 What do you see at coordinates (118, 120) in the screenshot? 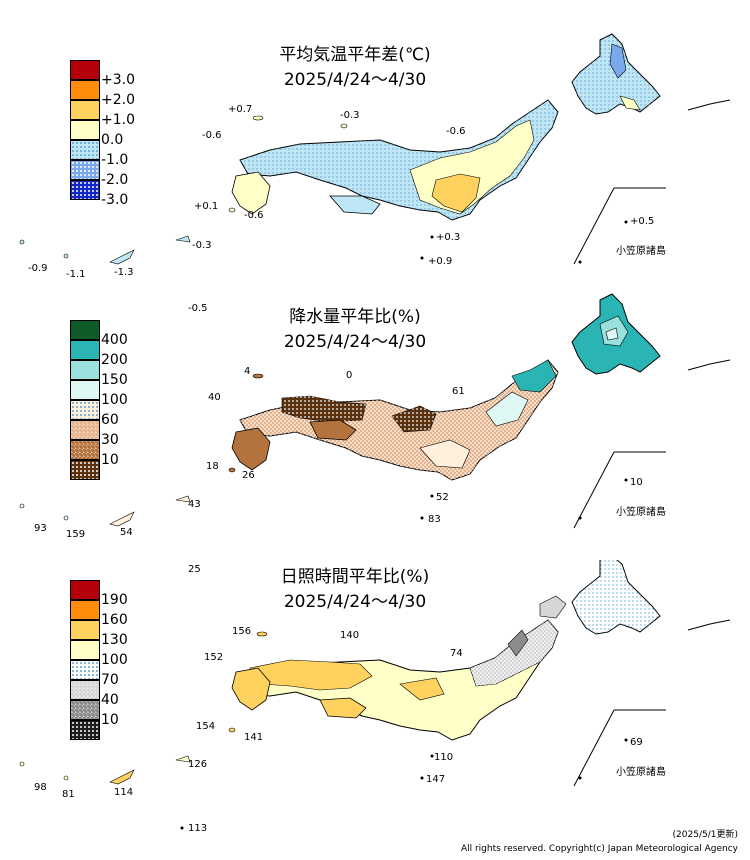
I see `legend-label: +1.0` at bounding box center [118, 120].